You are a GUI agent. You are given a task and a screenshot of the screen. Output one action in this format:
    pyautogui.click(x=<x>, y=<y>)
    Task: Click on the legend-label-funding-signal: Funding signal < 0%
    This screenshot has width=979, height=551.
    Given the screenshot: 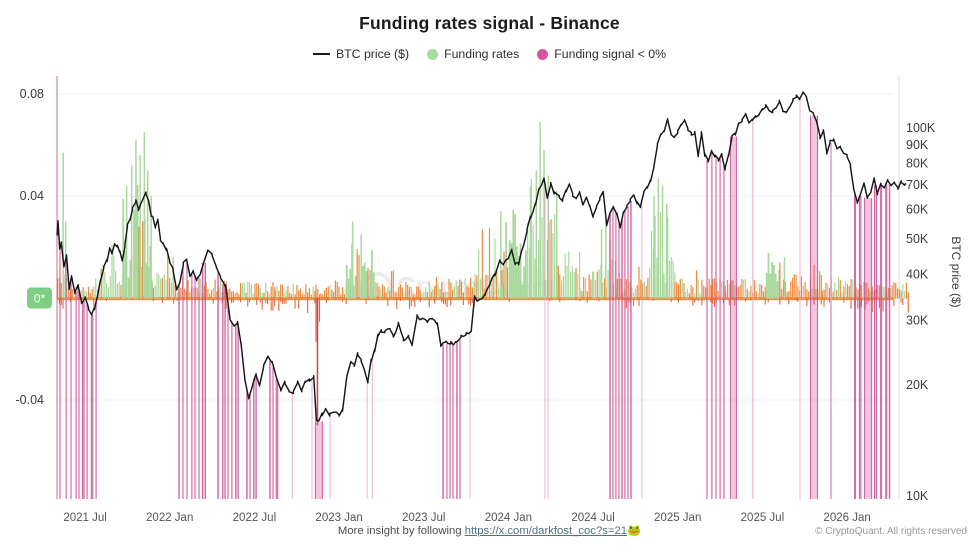 What is the action you would take?
    pyautogui.click(x=610, y=54)
    